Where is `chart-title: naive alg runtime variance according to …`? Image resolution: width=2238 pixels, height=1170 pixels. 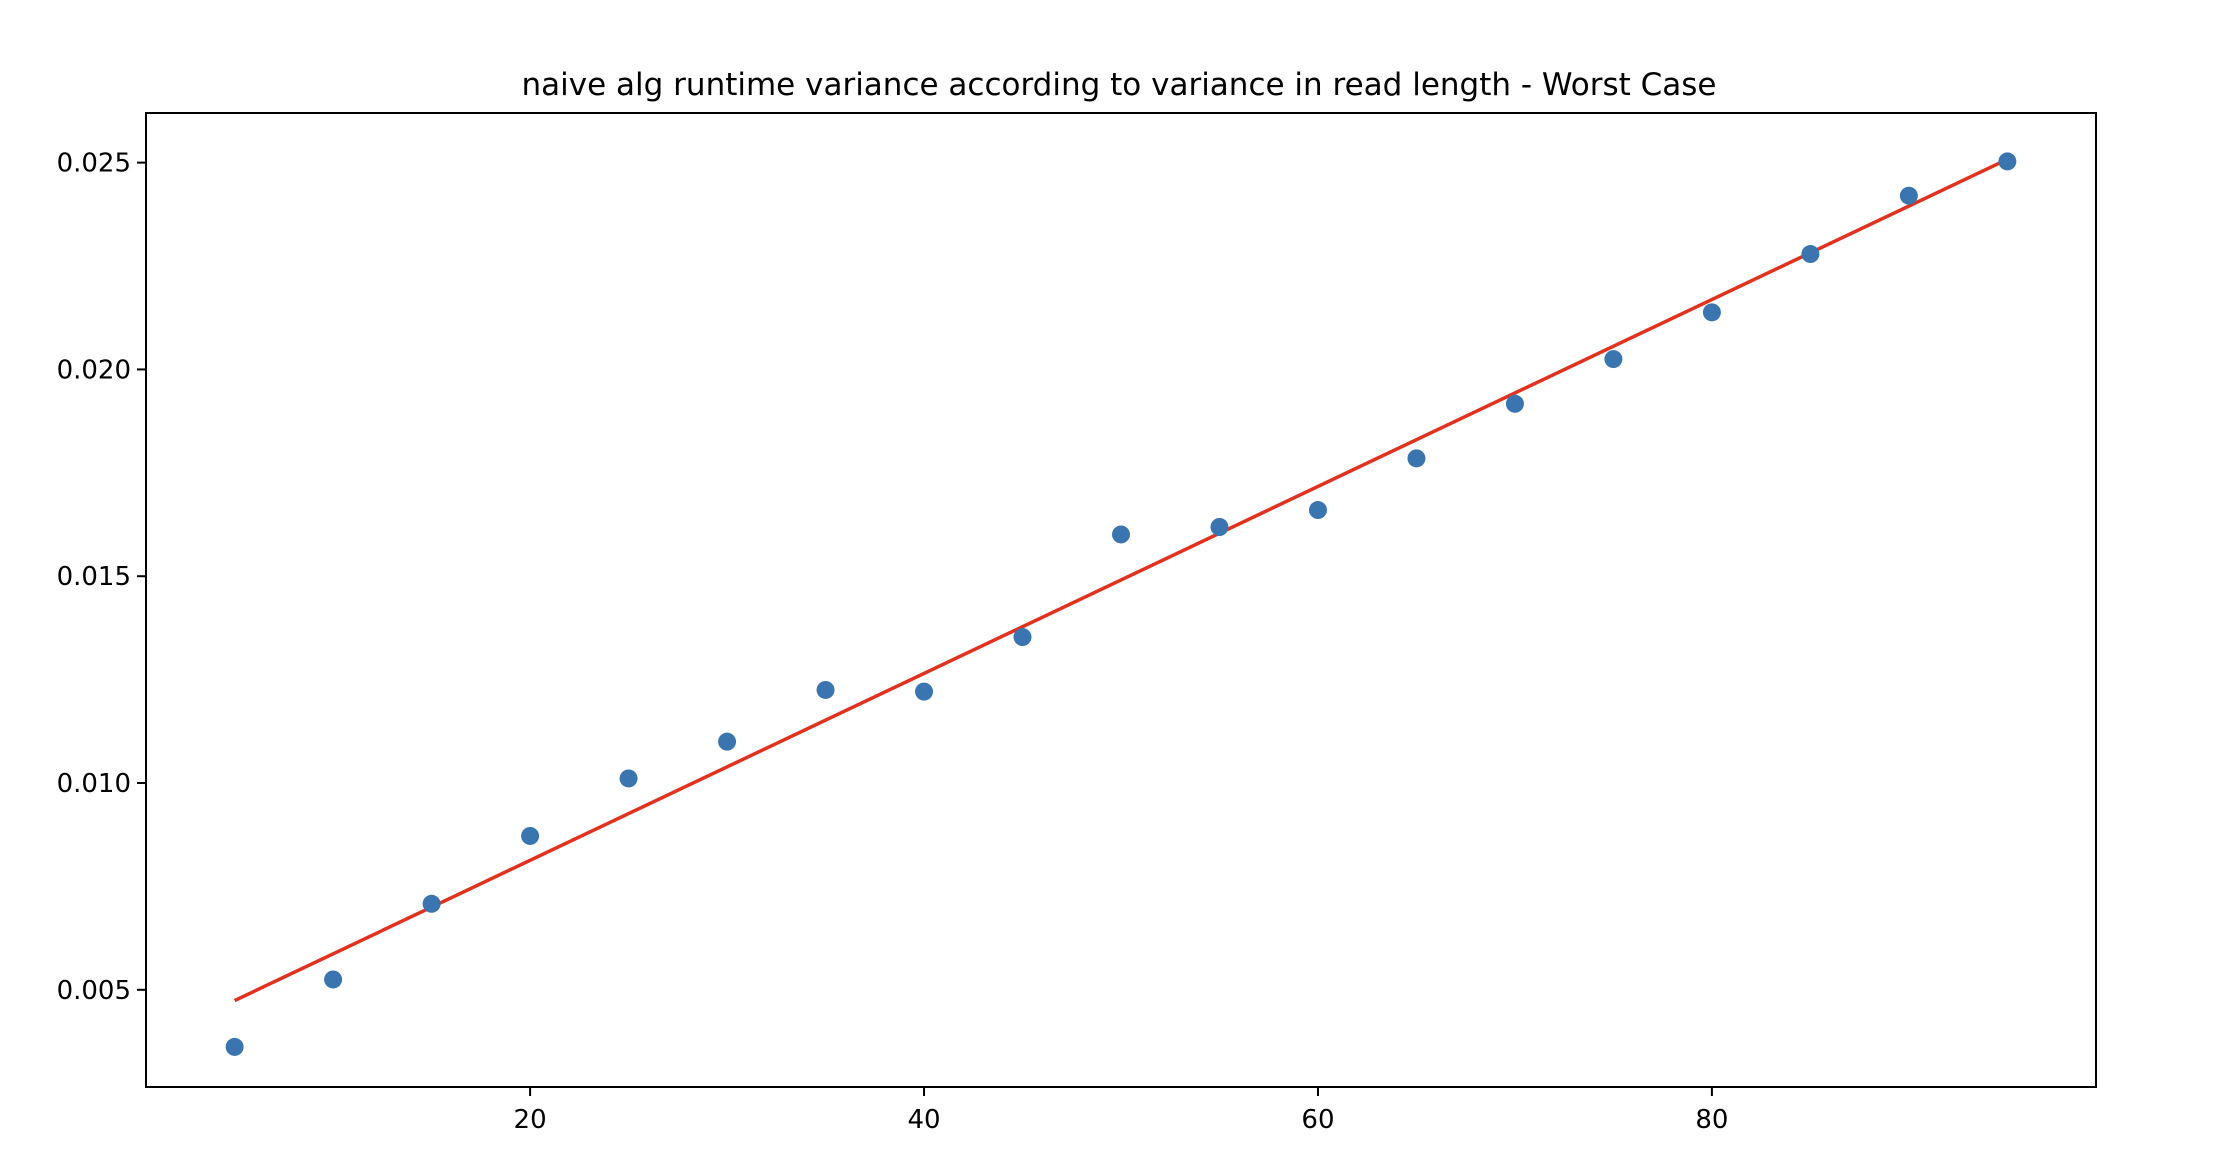
chart-title: naive alg runtime variance according to … is located at coordinates (1119, 85).